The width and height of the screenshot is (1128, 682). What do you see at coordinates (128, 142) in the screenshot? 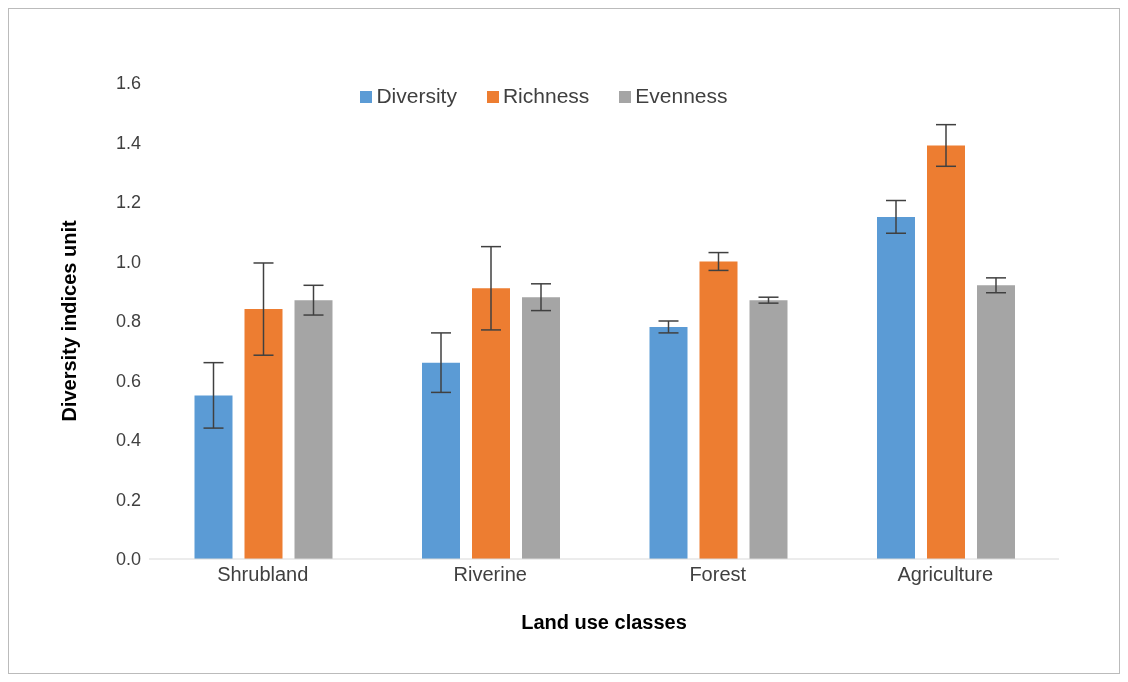
I see `y-tick-label: 1.4` at bounding box center [128, 142].